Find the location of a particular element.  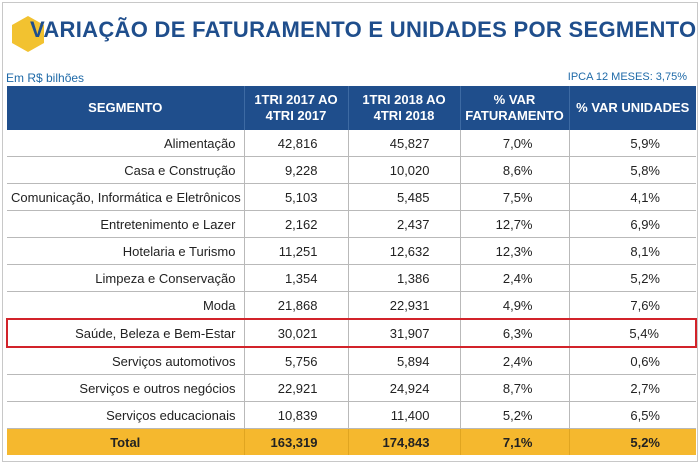

value-cell: 45,827 is located at coordinates (404, 143).